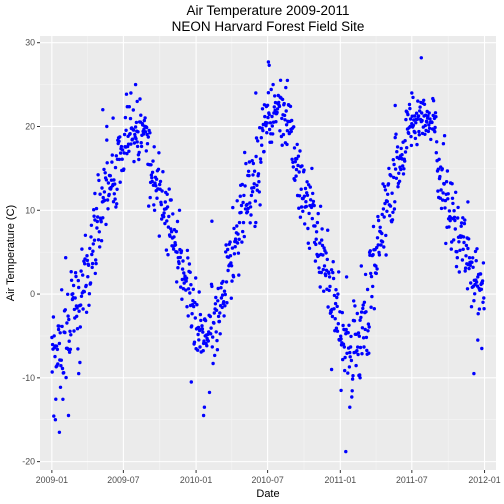 This screenshot has width=504, height=504. Describe the element at coordinates (52, 480) in the screenshot. I see `x-tick-label: 2009-01` at that location.